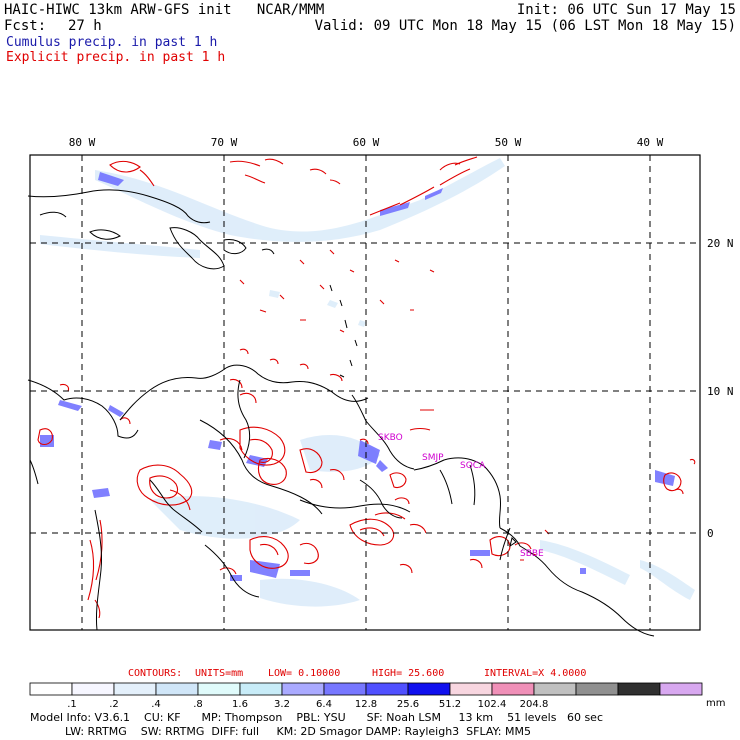  I want to click on lat-label-20n: 20 N, so click(720, 243).